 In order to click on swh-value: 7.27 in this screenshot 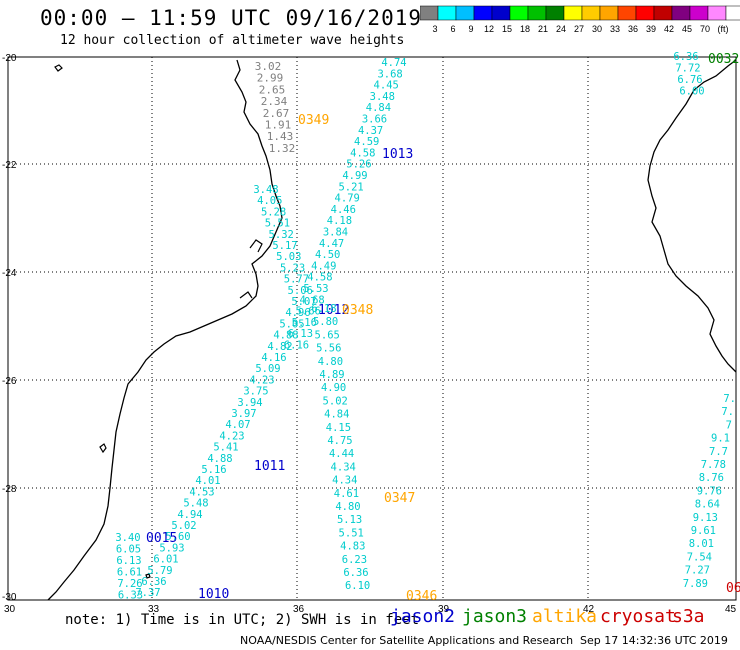, I will do `click(697, 571)`.